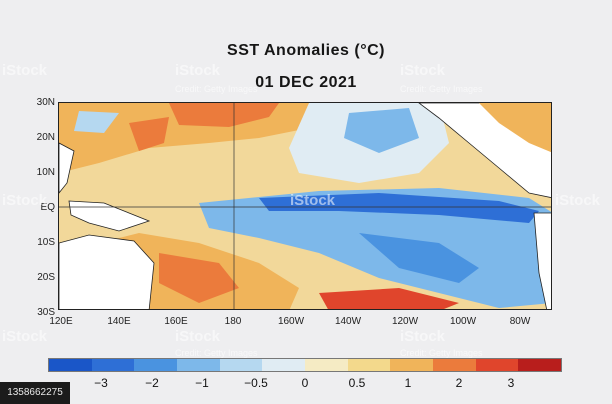 The image size is (612, 404). I want to click on lat-label-30s: 30S, so click(46, 312).